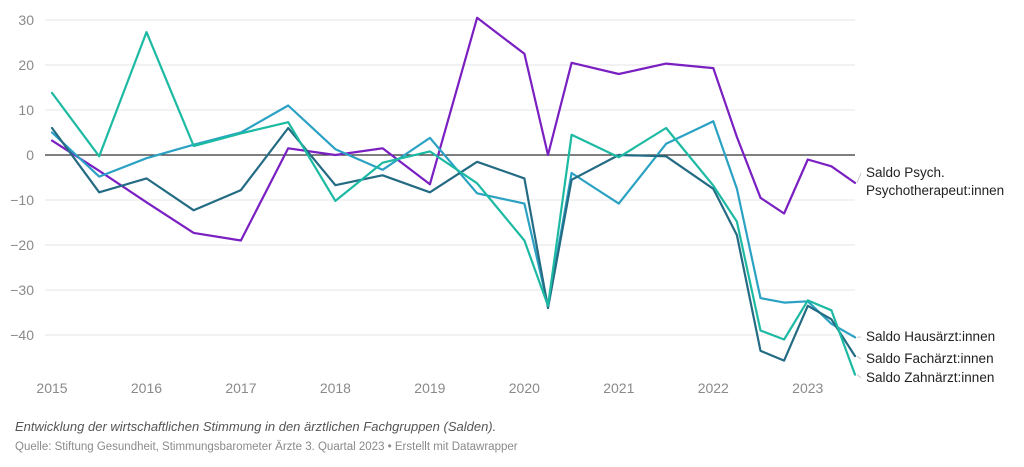 Image resolution: width=1024 pixels, height=467 pixels. I want to click on series-label: Saldo Hausärzt:innen, so click(930, 336).